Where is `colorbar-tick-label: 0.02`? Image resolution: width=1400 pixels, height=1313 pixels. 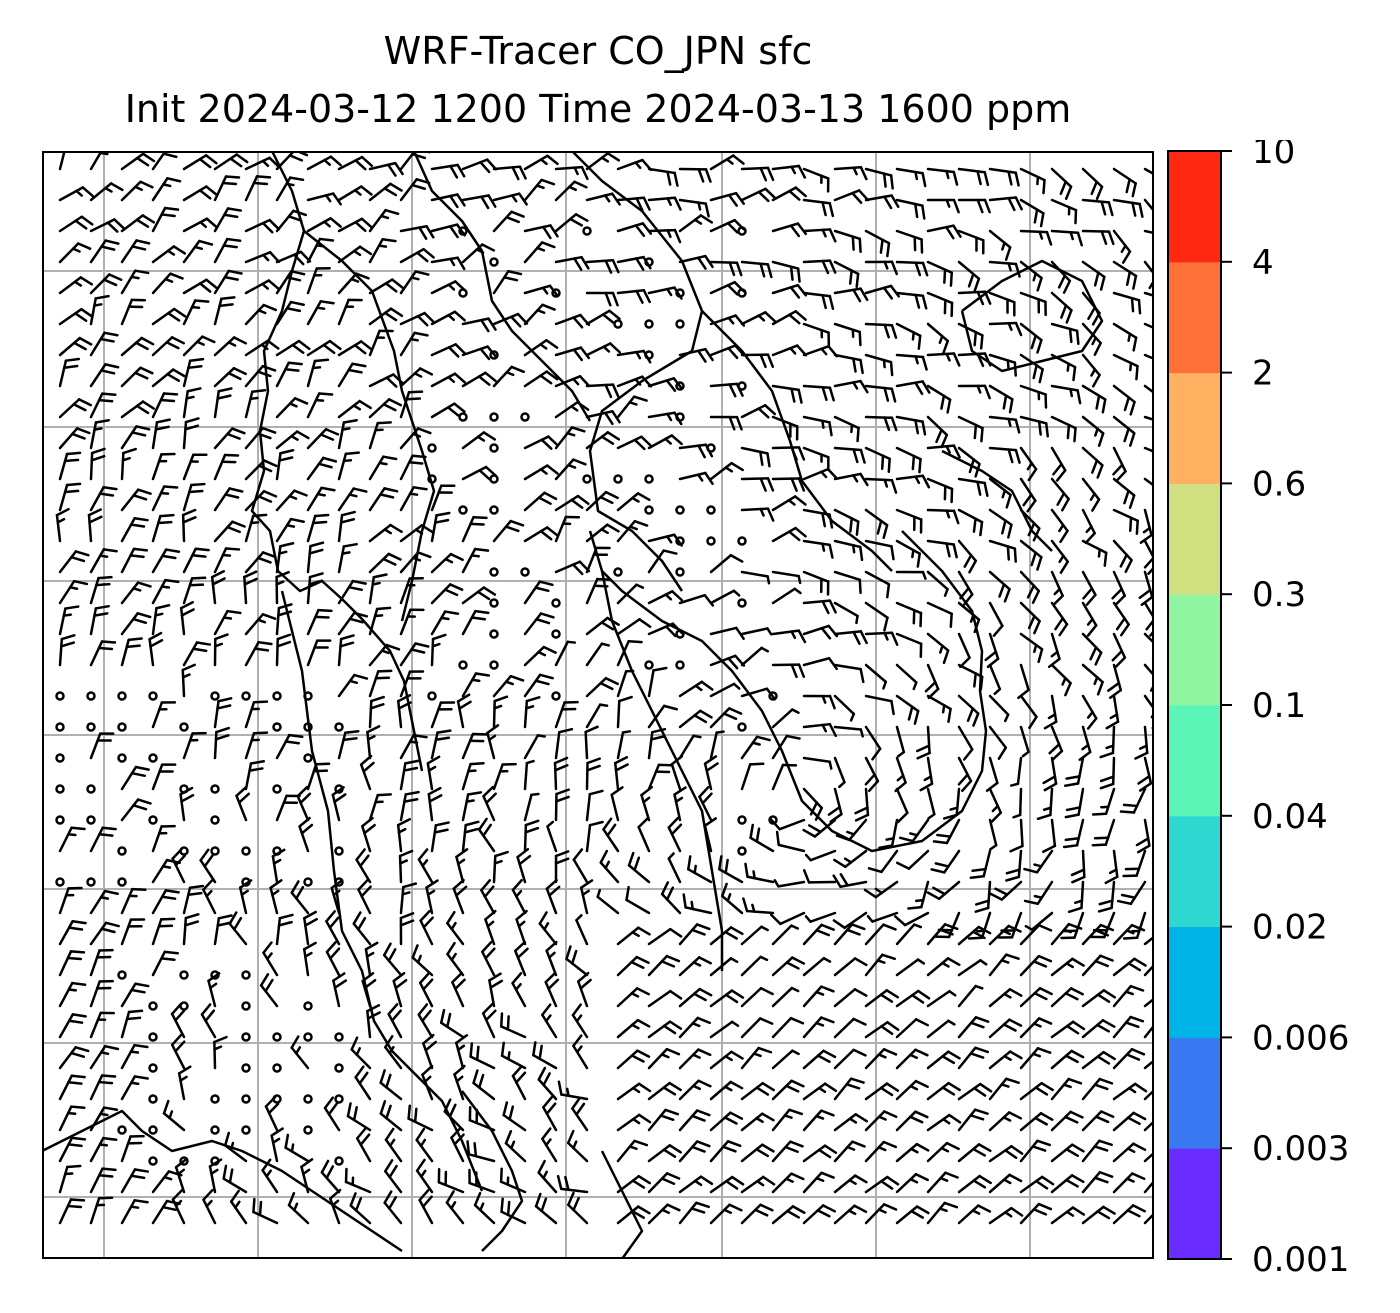 colorbar-tick-label: 0.02 is located at coordinates (1290, 928).